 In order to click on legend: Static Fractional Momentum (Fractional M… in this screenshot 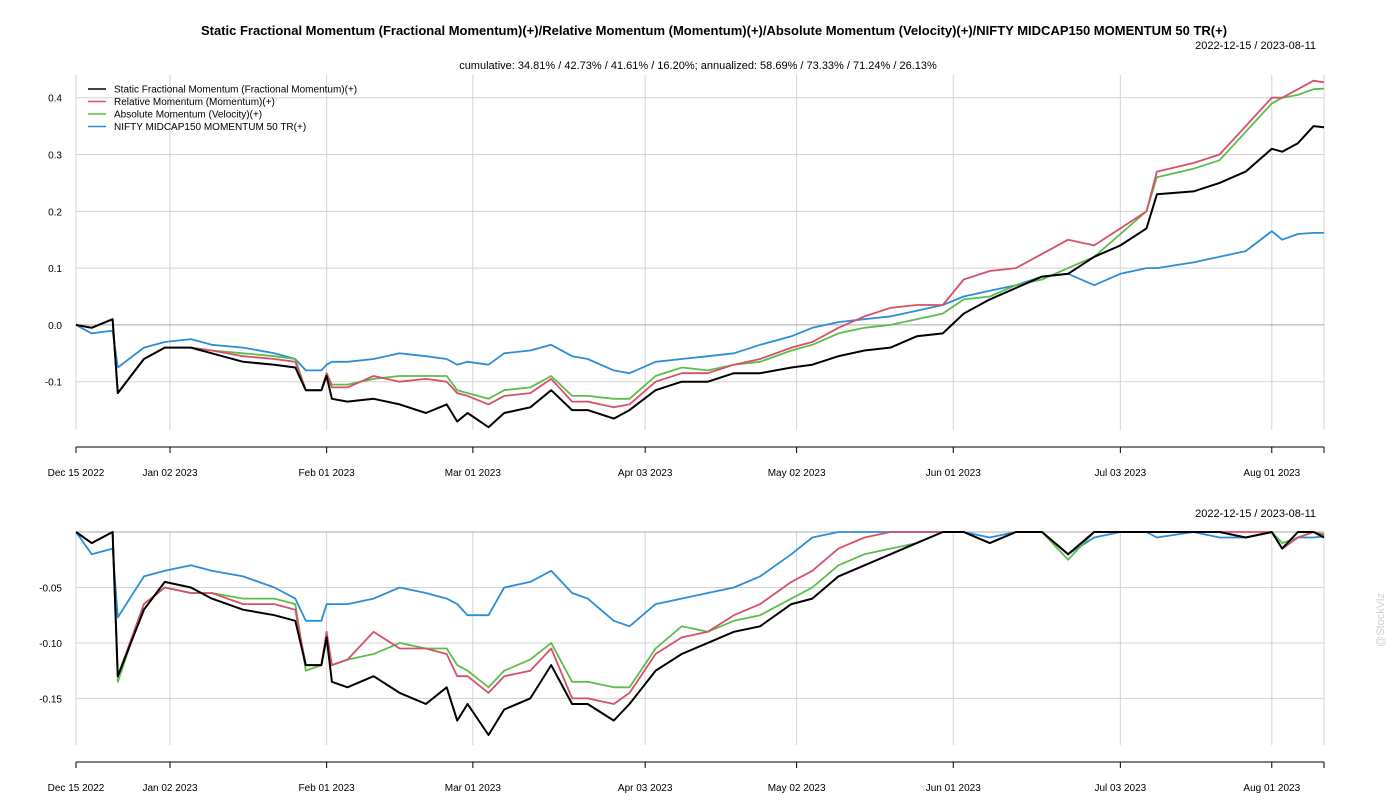, I will do `click(222, 109)`.